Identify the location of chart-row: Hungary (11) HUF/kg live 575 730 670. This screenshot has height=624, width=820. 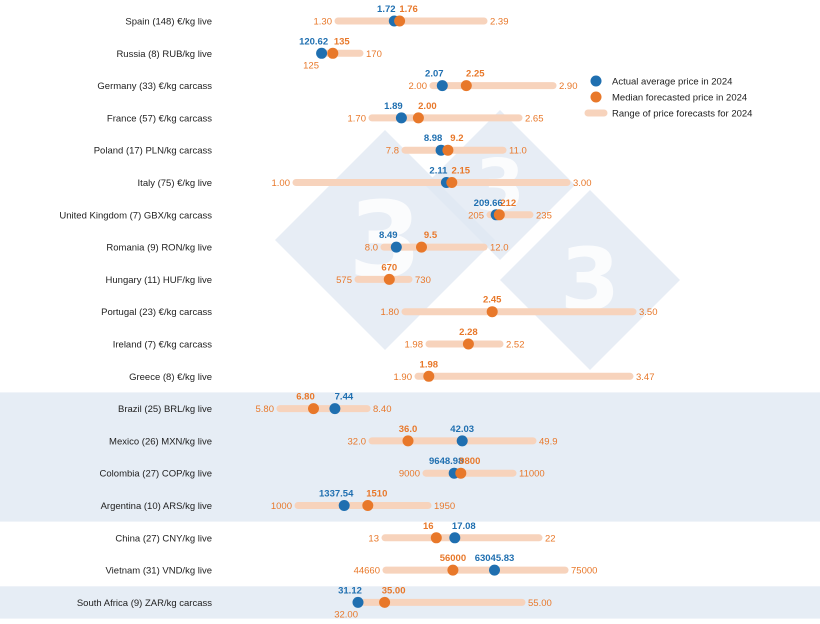
(268, 274).